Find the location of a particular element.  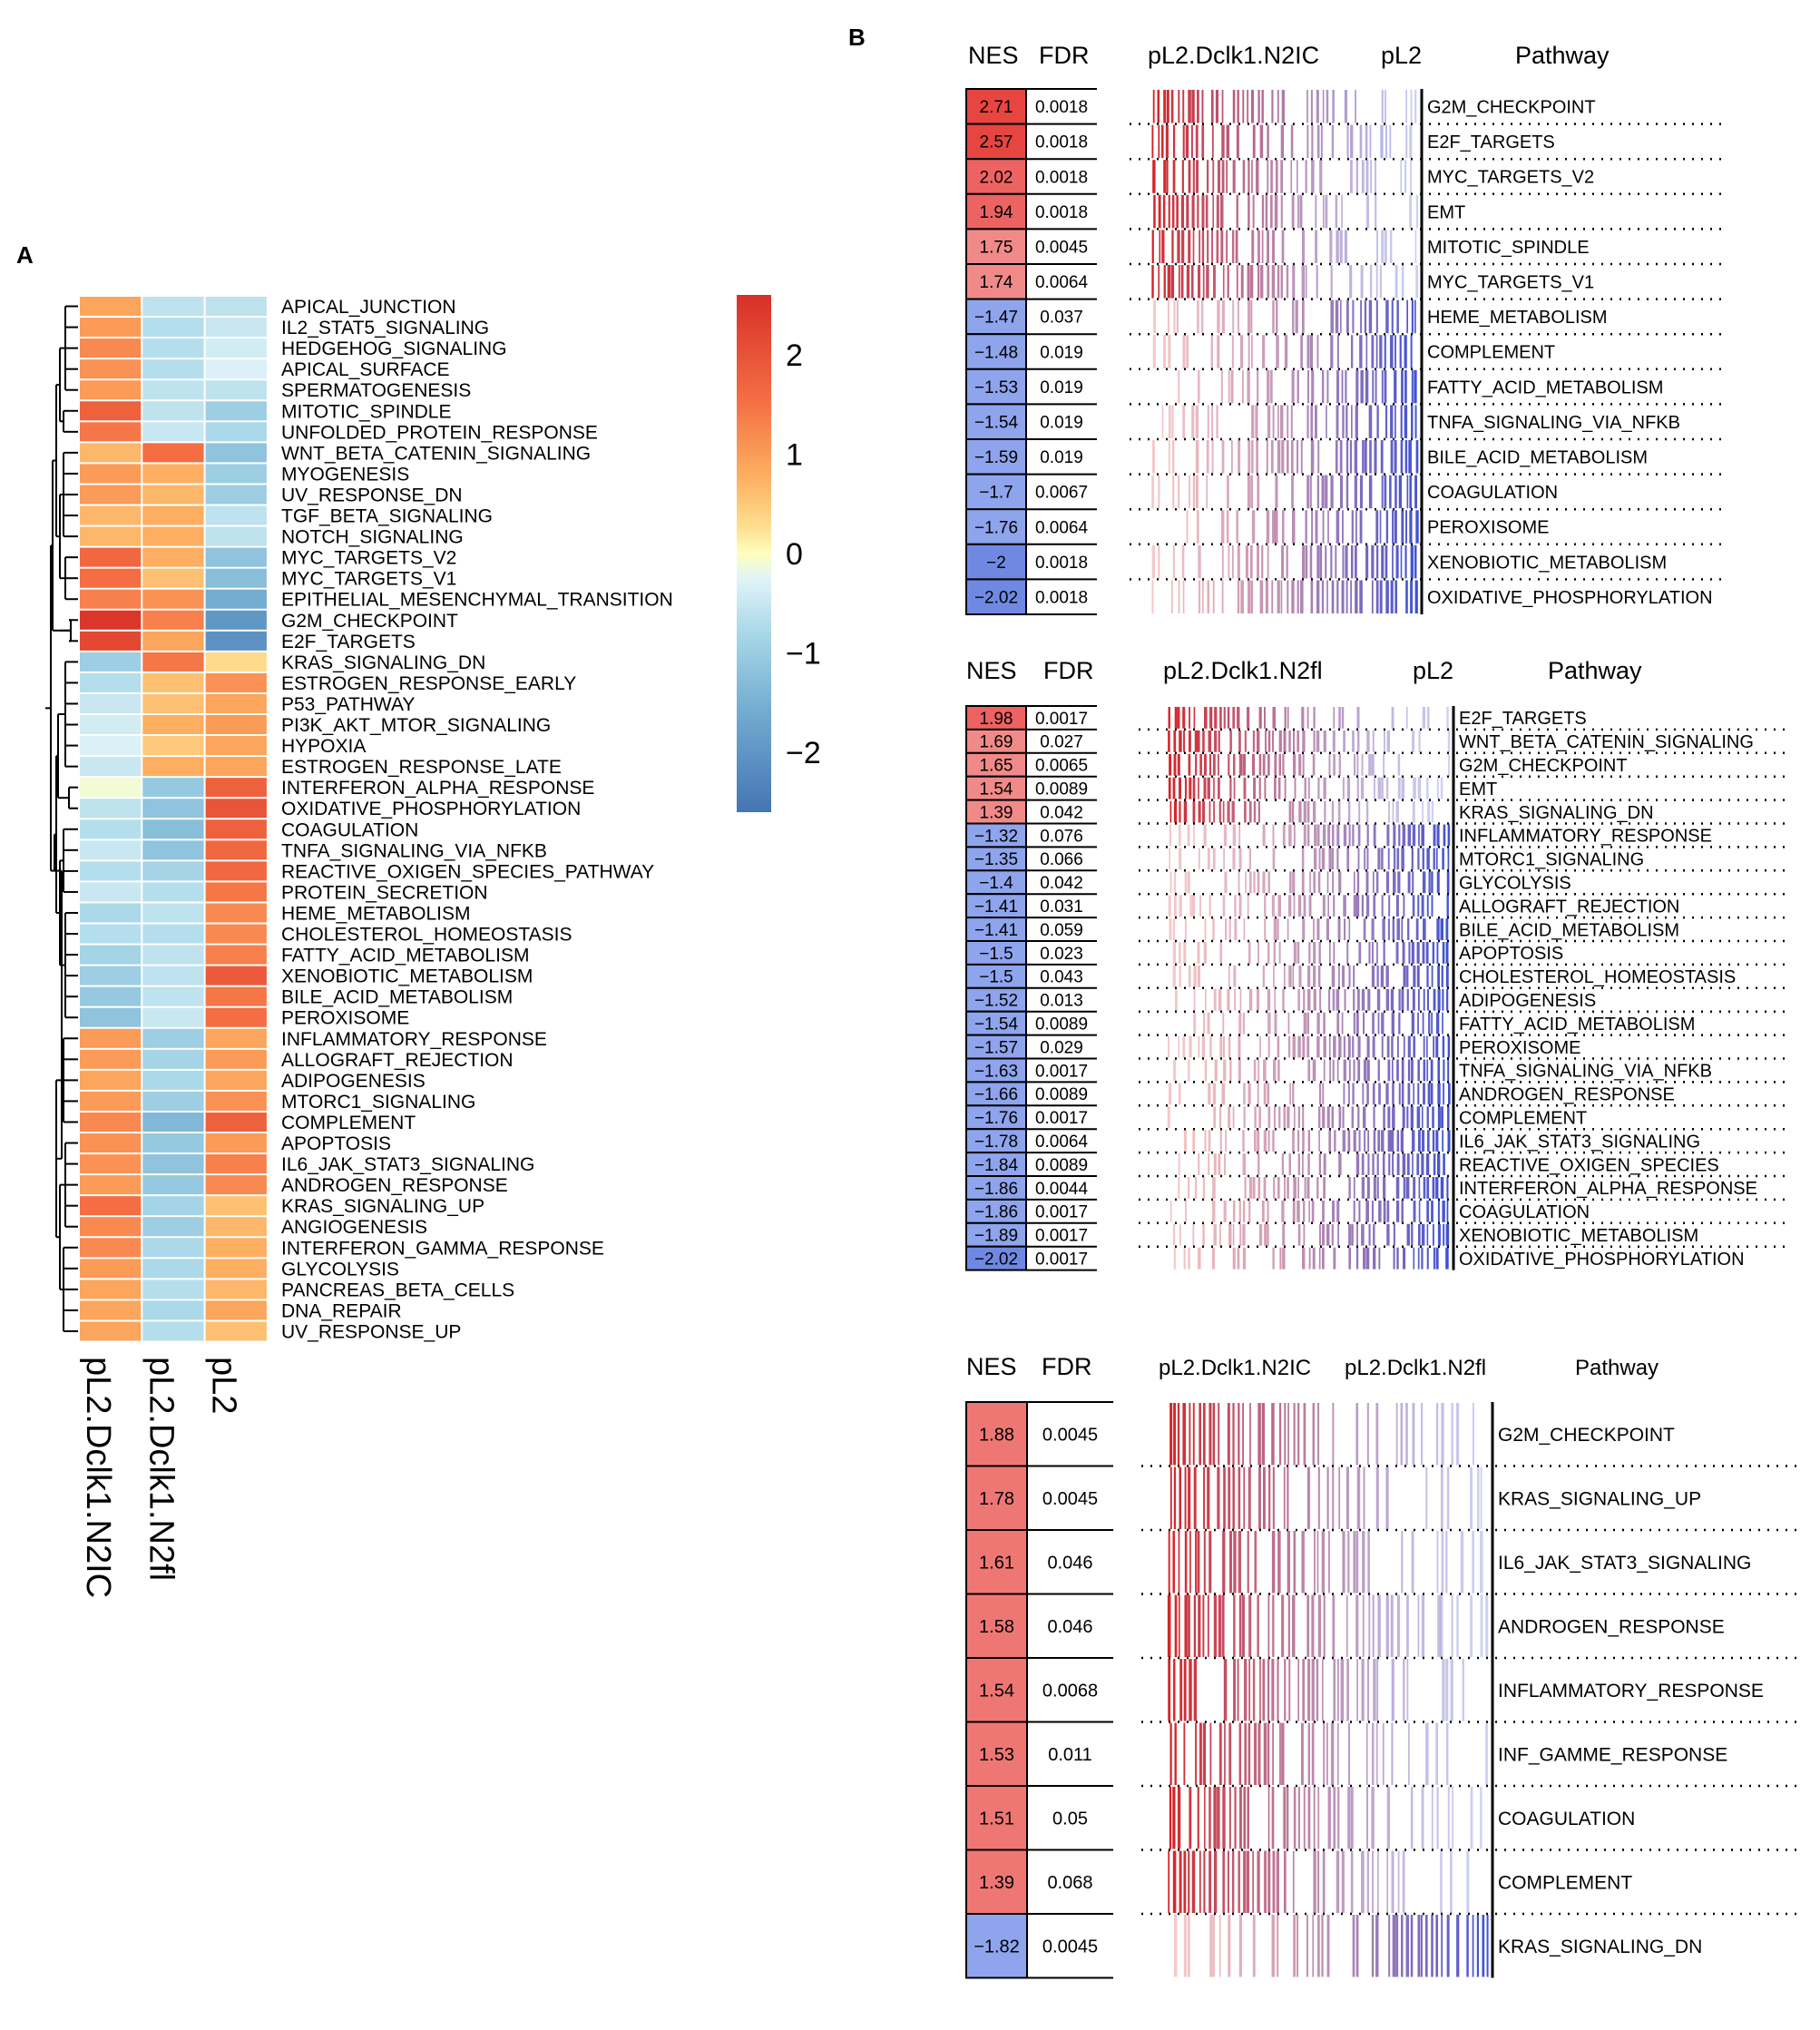

colorbar: 2 1 0 −1 −2 is located at coordinates (779, 553).